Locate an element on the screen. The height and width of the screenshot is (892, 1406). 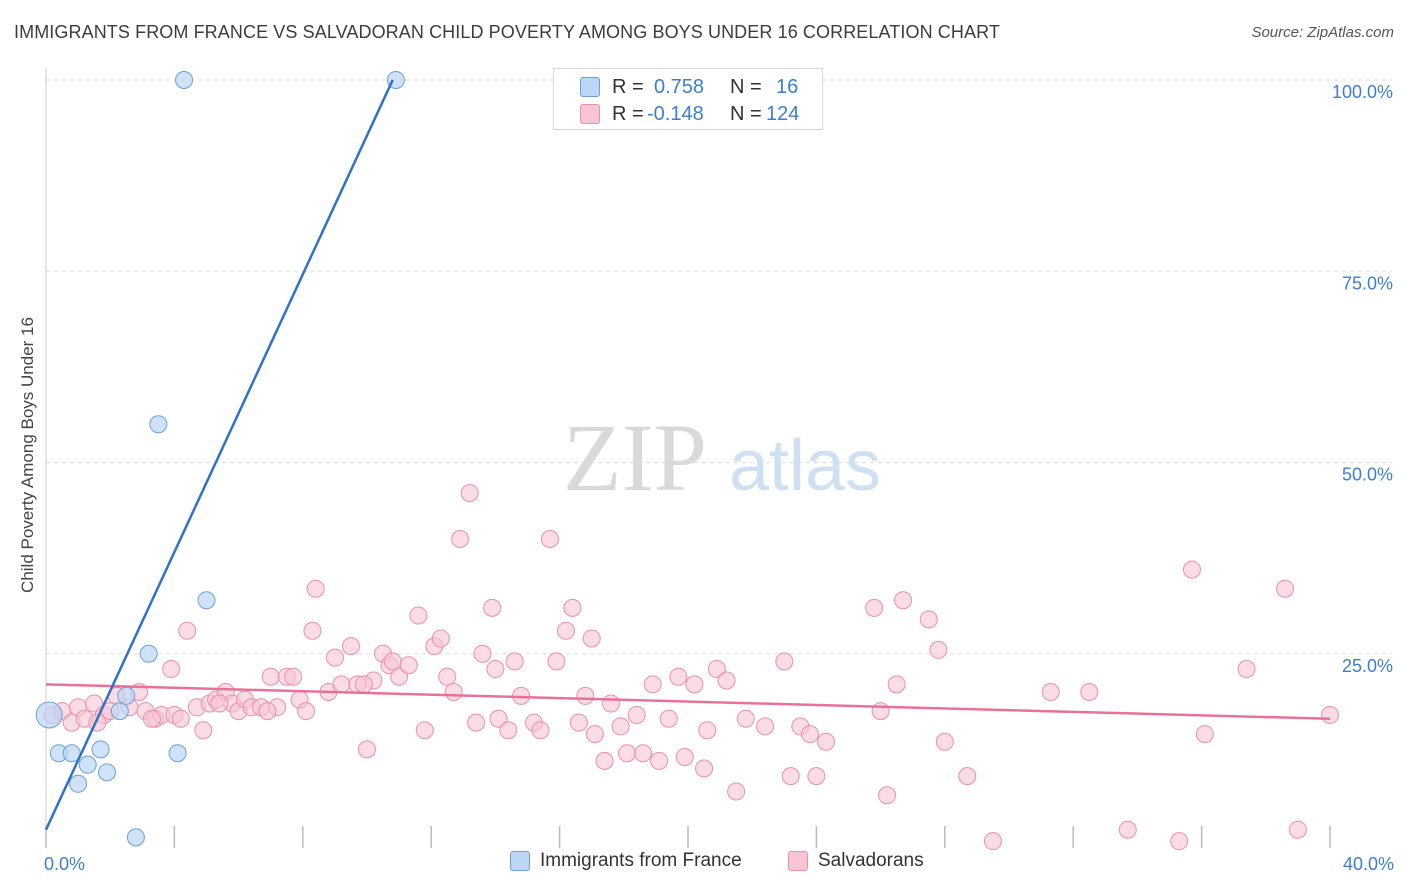
france-n-label: N = is located at coordinates (746, 86).